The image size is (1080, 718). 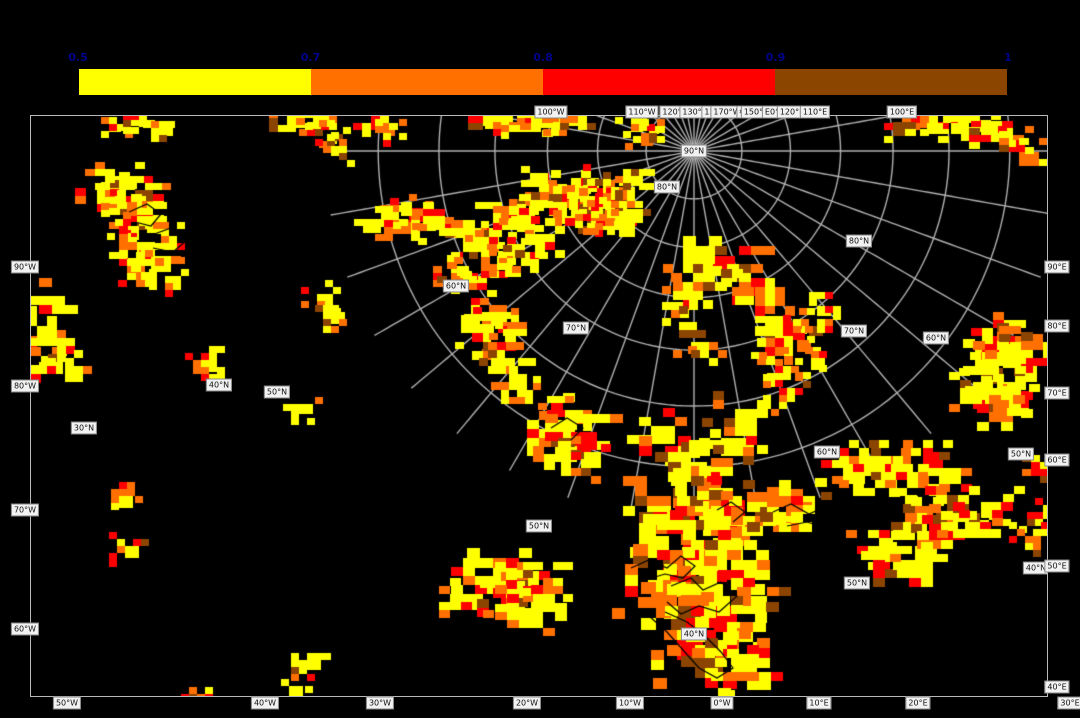 I want to click on axis-tick-label: 10°W, so click(x=630, y=703).